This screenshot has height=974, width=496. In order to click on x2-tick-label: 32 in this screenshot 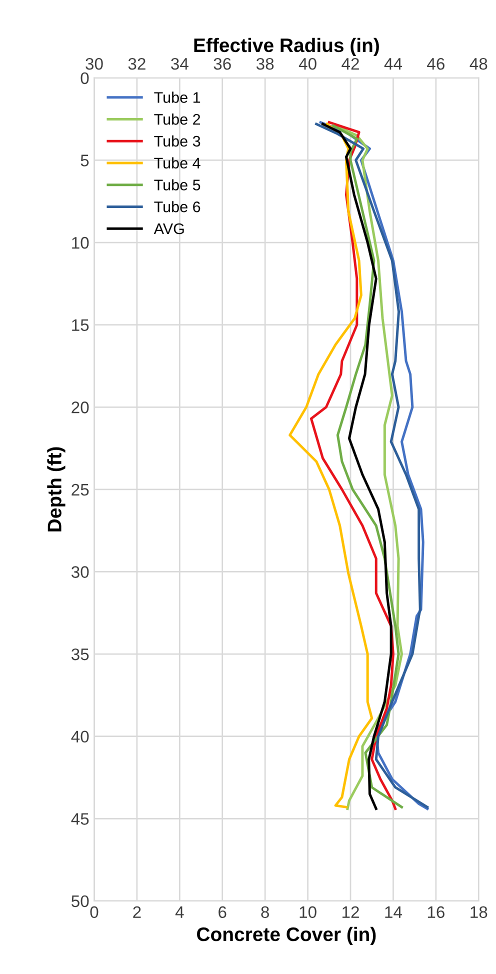, I will do `click(137, 64)`.